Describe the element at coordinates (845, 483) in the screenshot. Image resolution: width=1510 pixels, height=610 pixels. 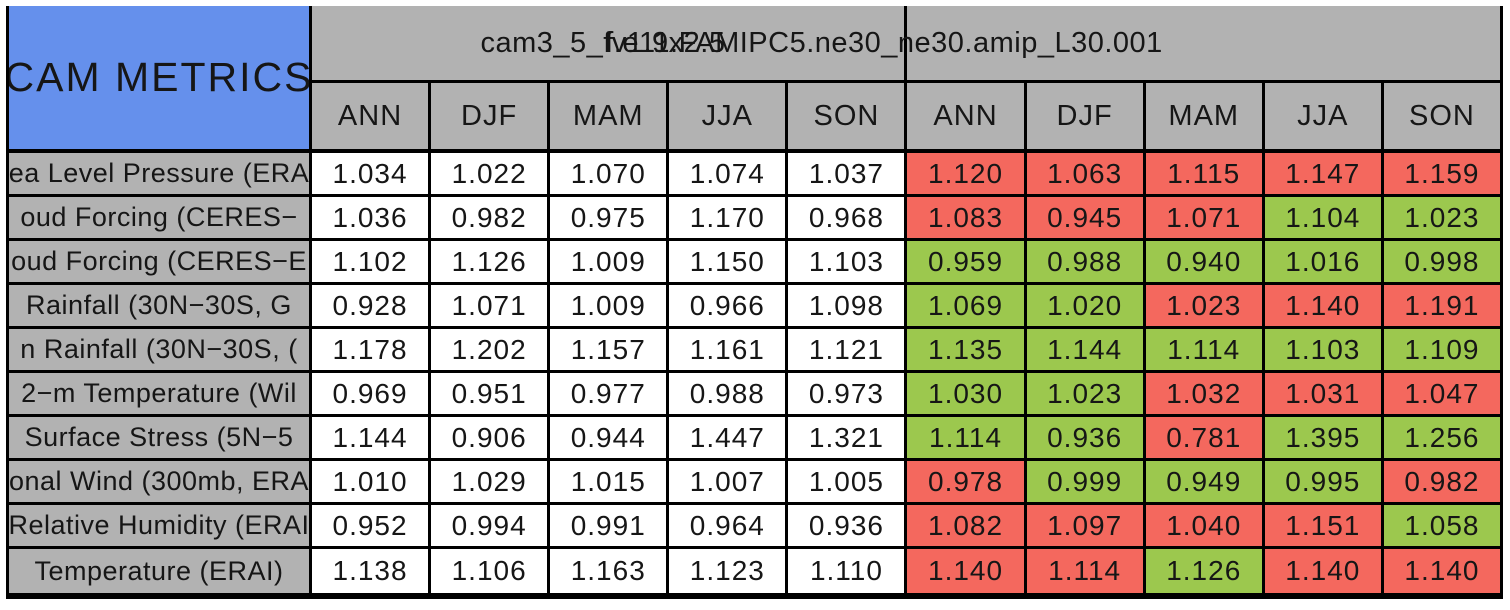
I see `metric-cell-model1: 1.005` at that location.